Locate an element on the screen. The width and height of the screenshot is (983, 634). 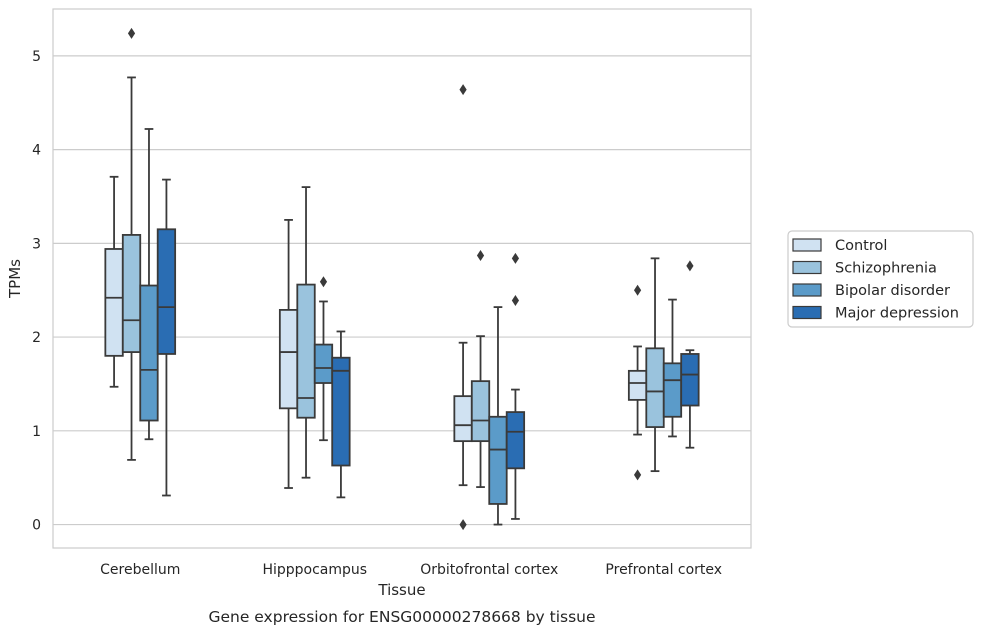
legend-frame is located at coordinates (880, 279).